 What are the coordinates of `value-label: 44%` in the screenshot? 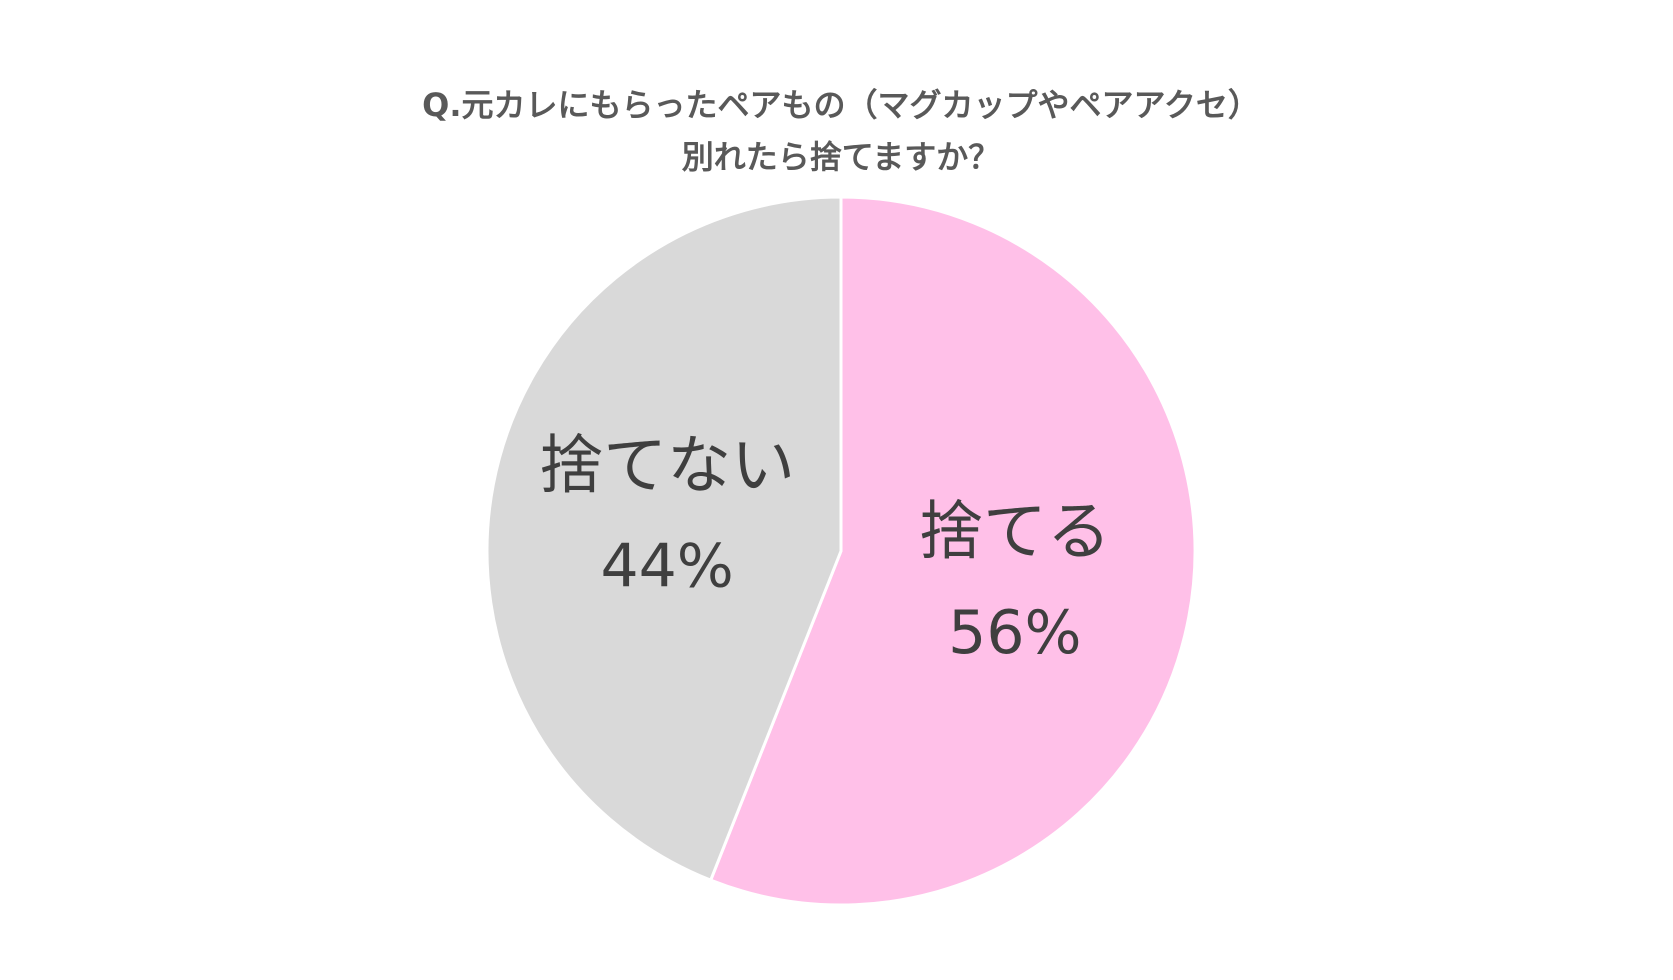 It's located at (666, 566).